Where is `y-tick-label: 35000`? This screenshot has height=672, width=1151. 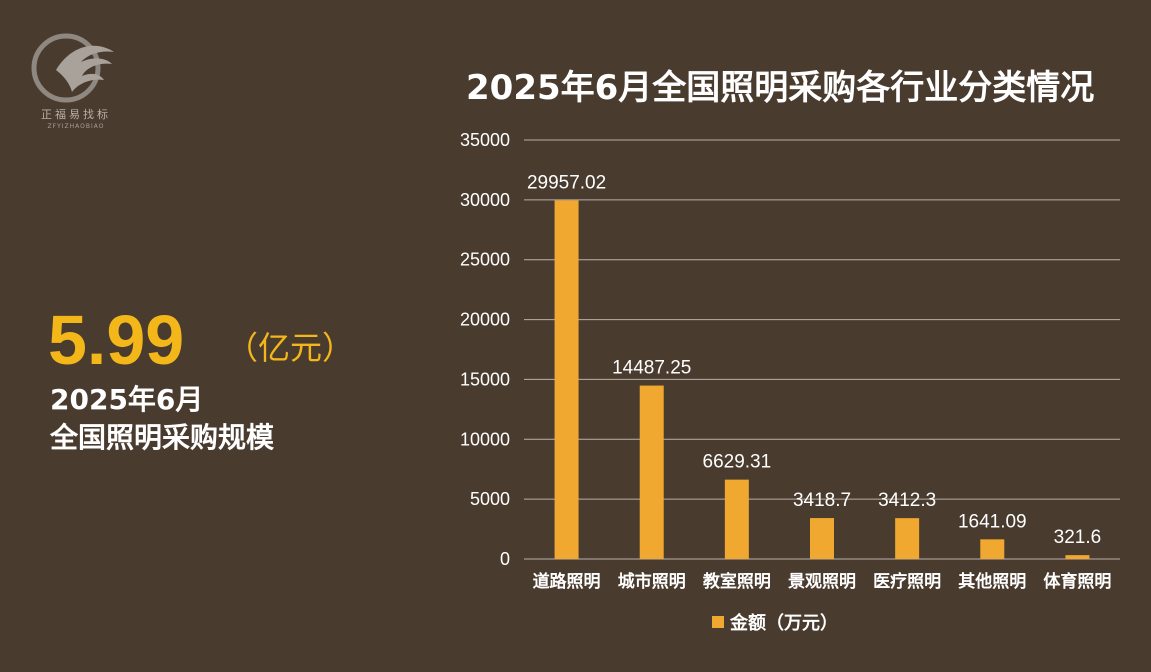
y-tick-label: 35000 is located at coordinates (485, 140).